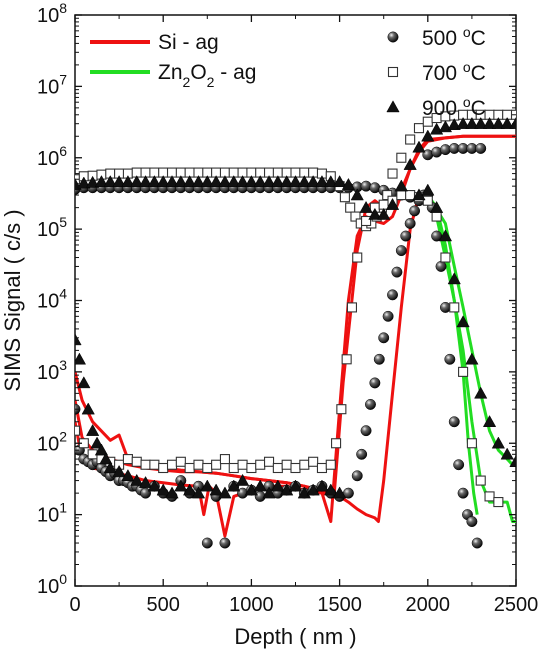 The image size is (550, 658). What do you see at coordinates (454, 107) in the screenshot?
I see `legend-label: 900 oC` at bounding box center [454, 107].